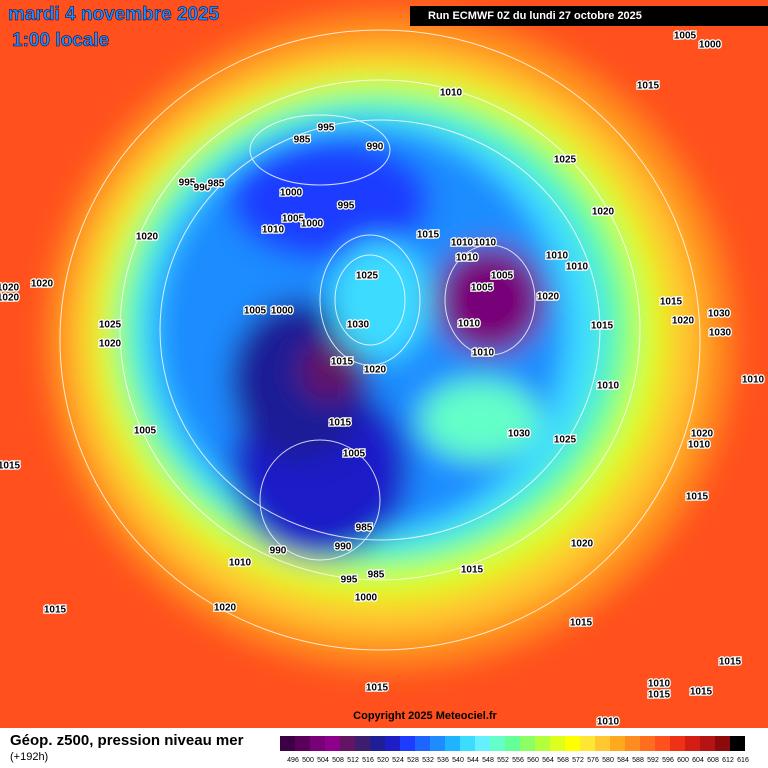 This screenshot has height=768, width=768. I want to click on scale-label: 532, so click(428, 760).